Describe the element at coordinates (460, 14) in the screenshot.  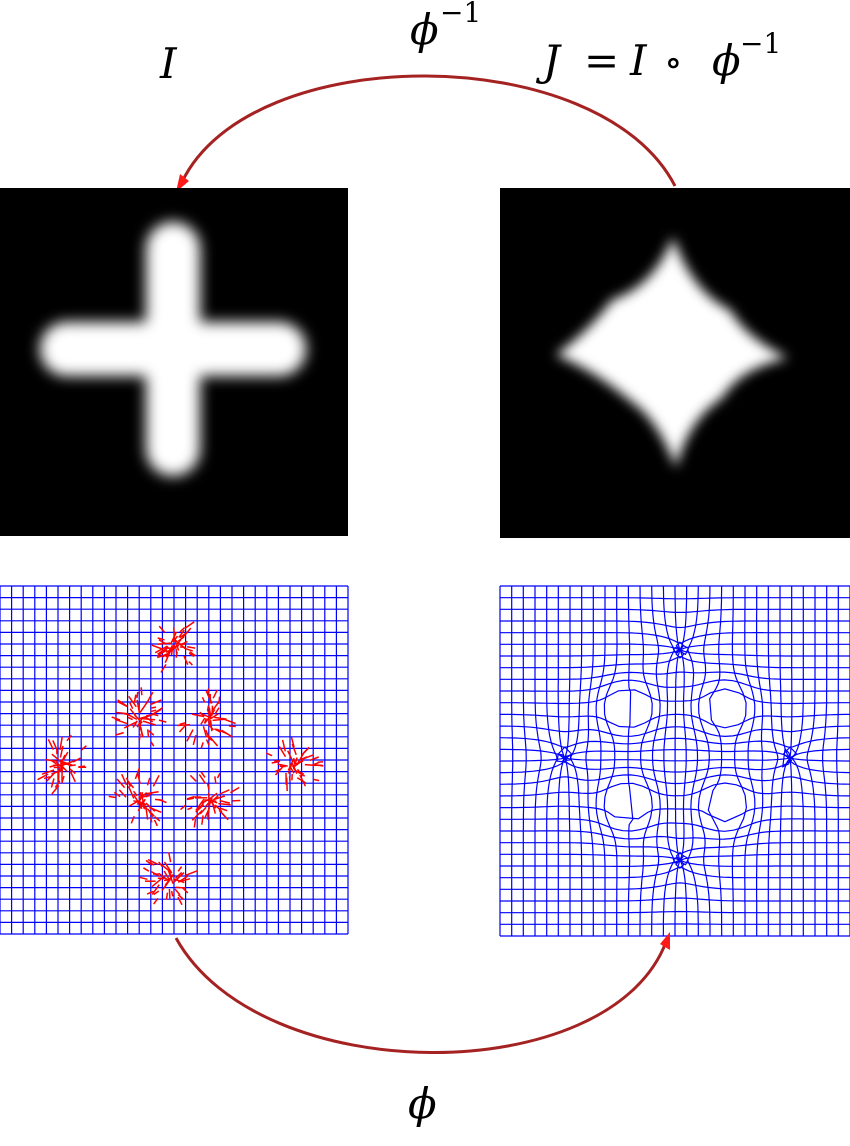
I see `svg-text: −1` at that location.